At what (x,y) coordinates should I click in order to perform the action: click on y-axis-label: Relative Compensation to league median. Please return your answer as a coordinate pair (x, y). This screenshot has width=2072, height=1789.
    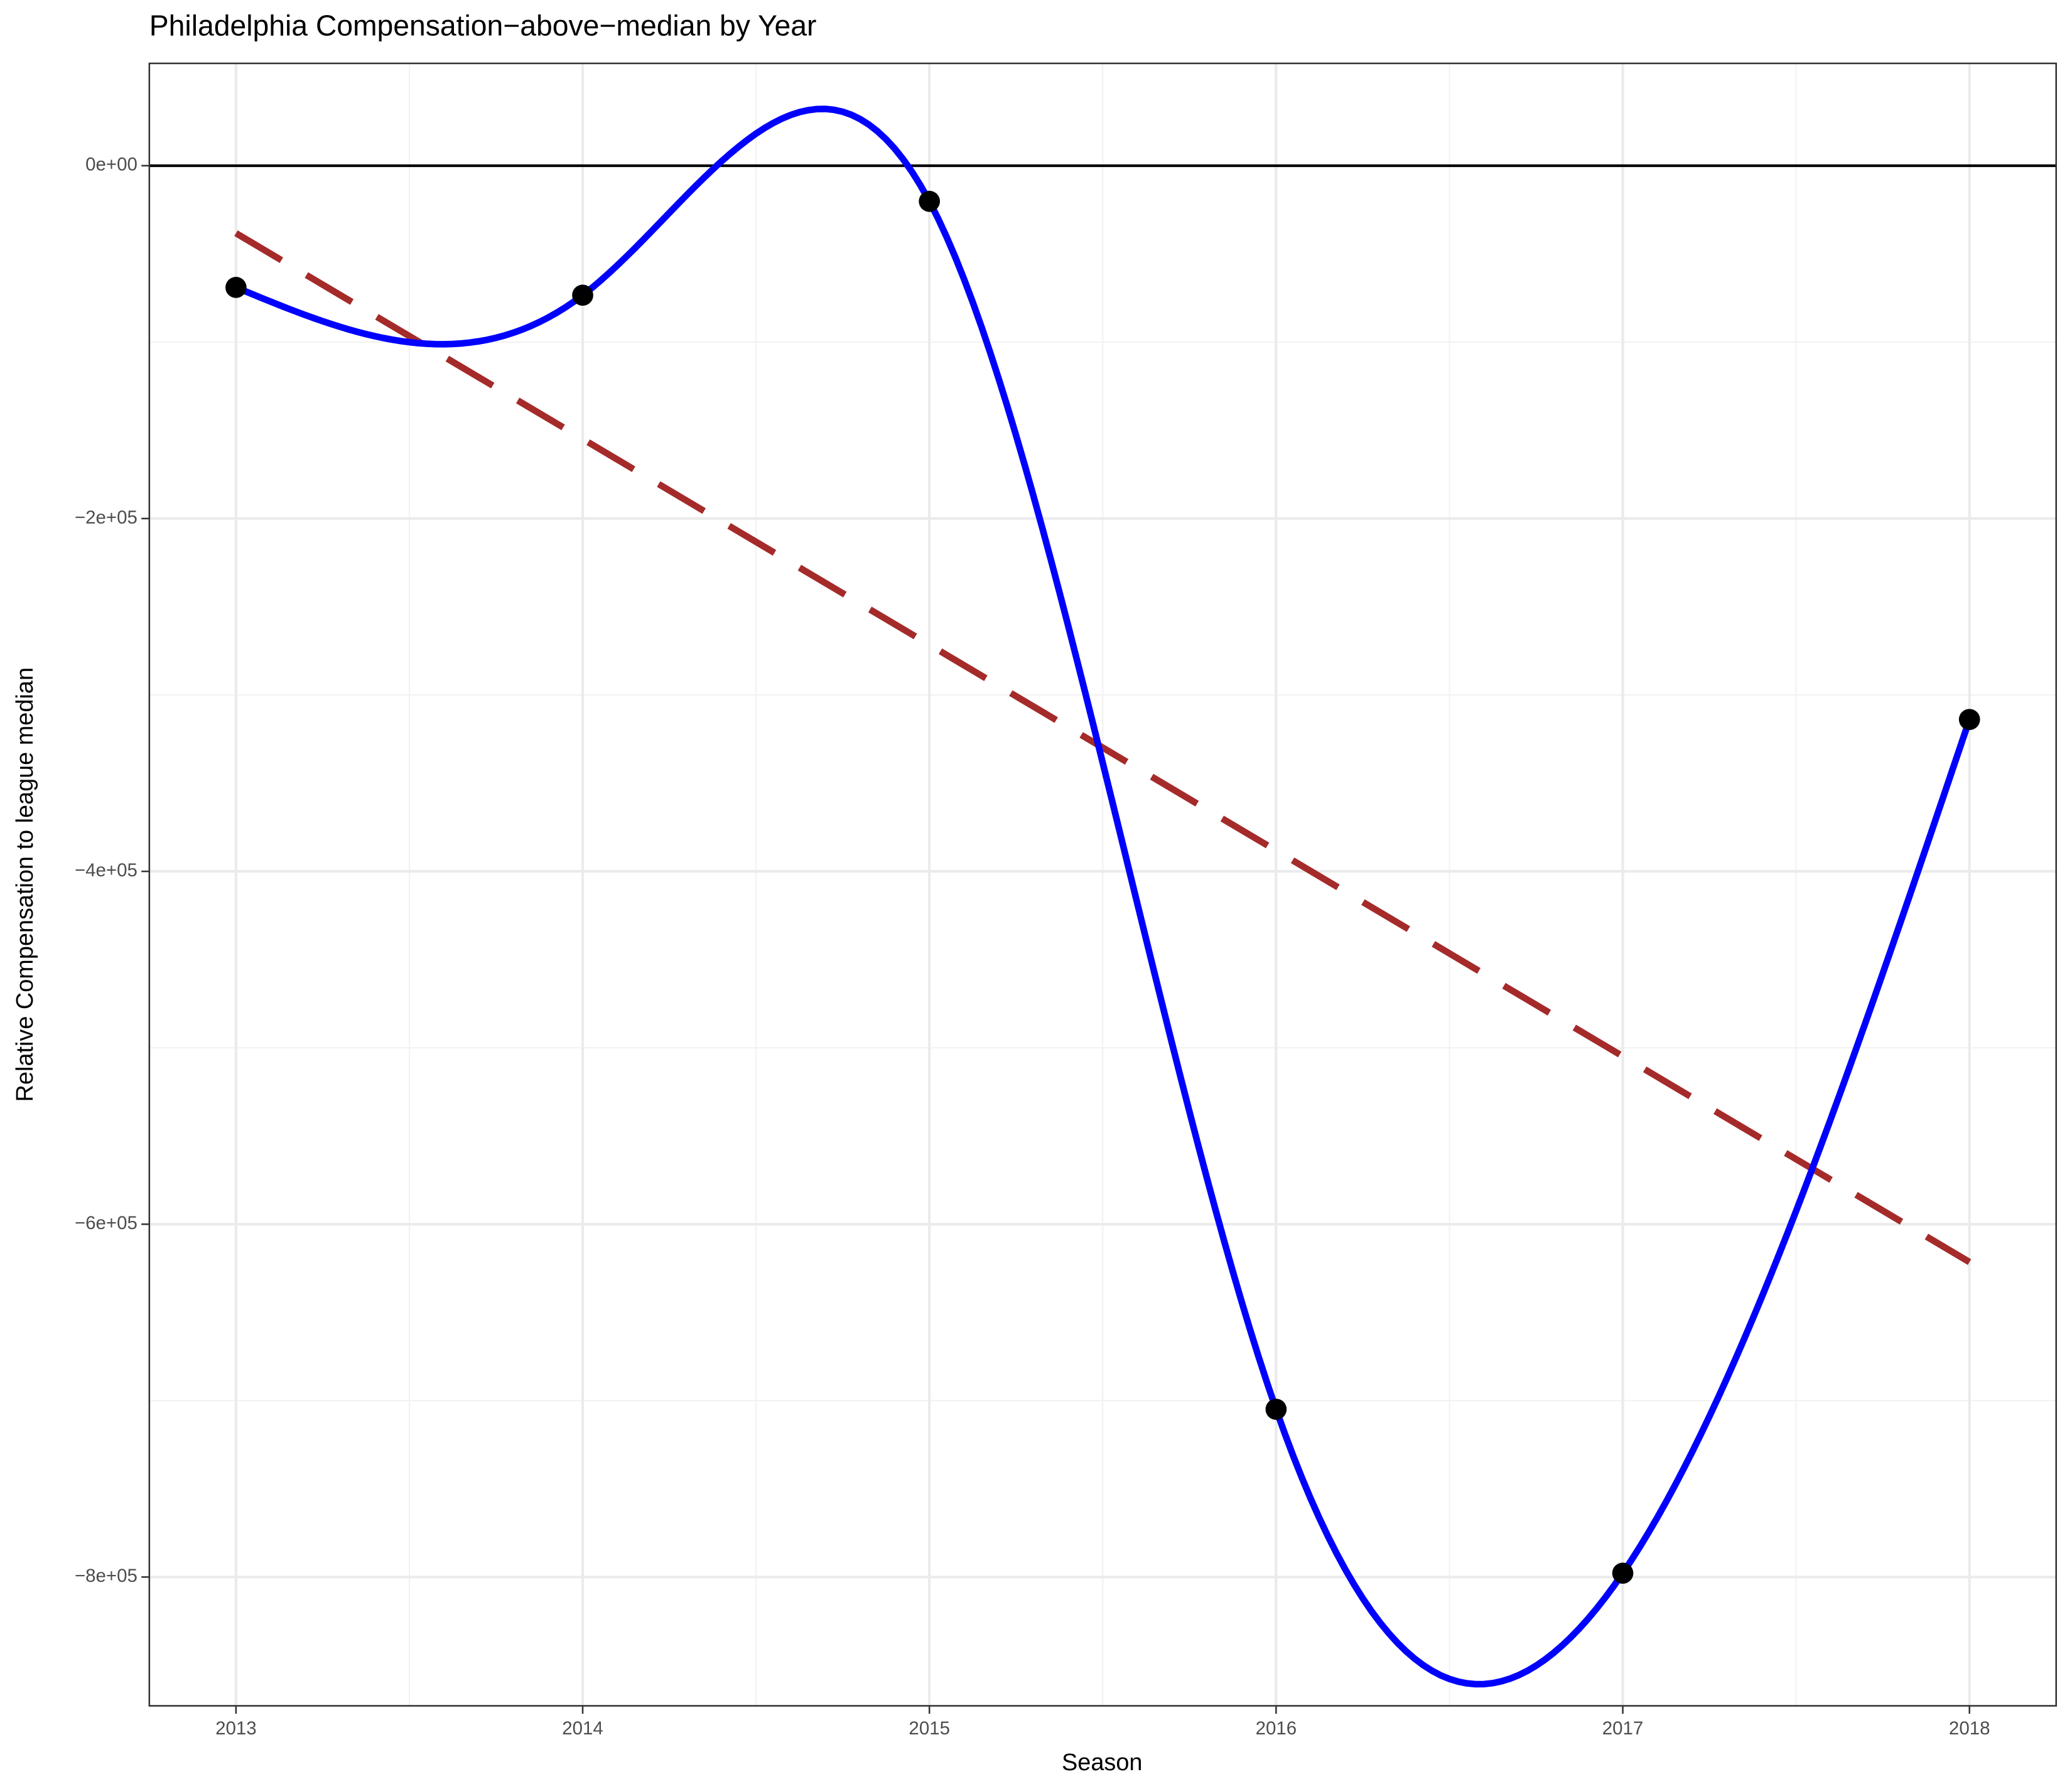
    Looking at the image, I should click on (25, 884).